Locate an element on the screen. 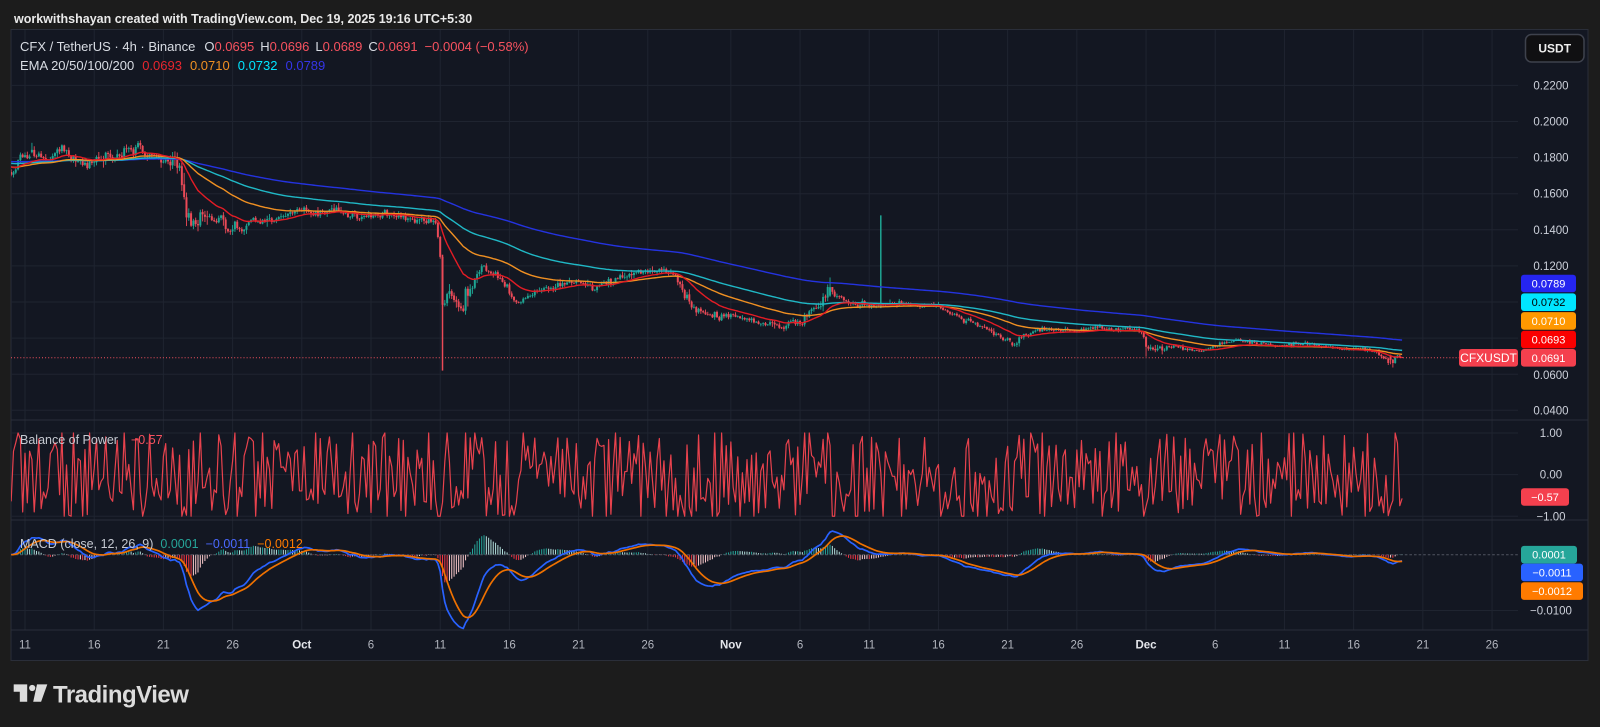 The height and width of the screenshot is (727, 1600). svg-text: 0.1800 is located at coordinates (1550, 159).